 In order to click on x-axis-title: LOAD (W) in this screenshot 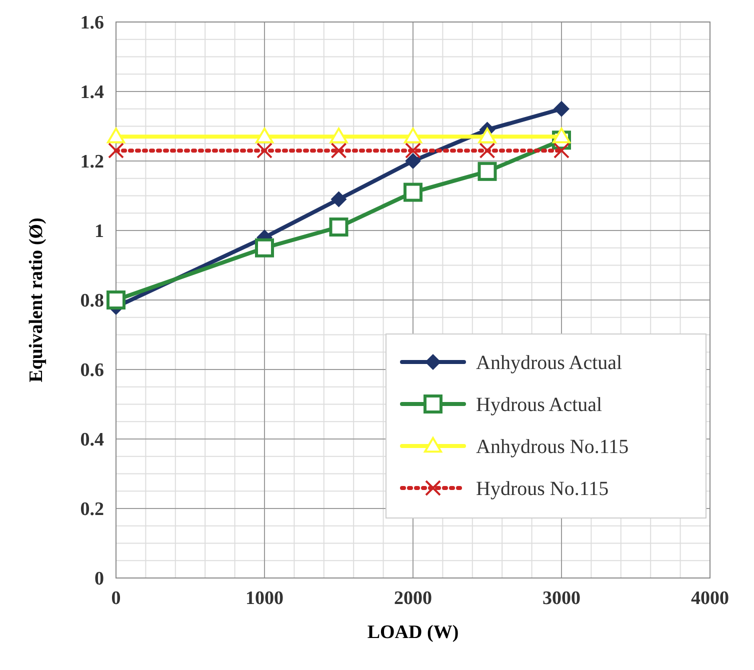, I will do `click(413, 632)`.